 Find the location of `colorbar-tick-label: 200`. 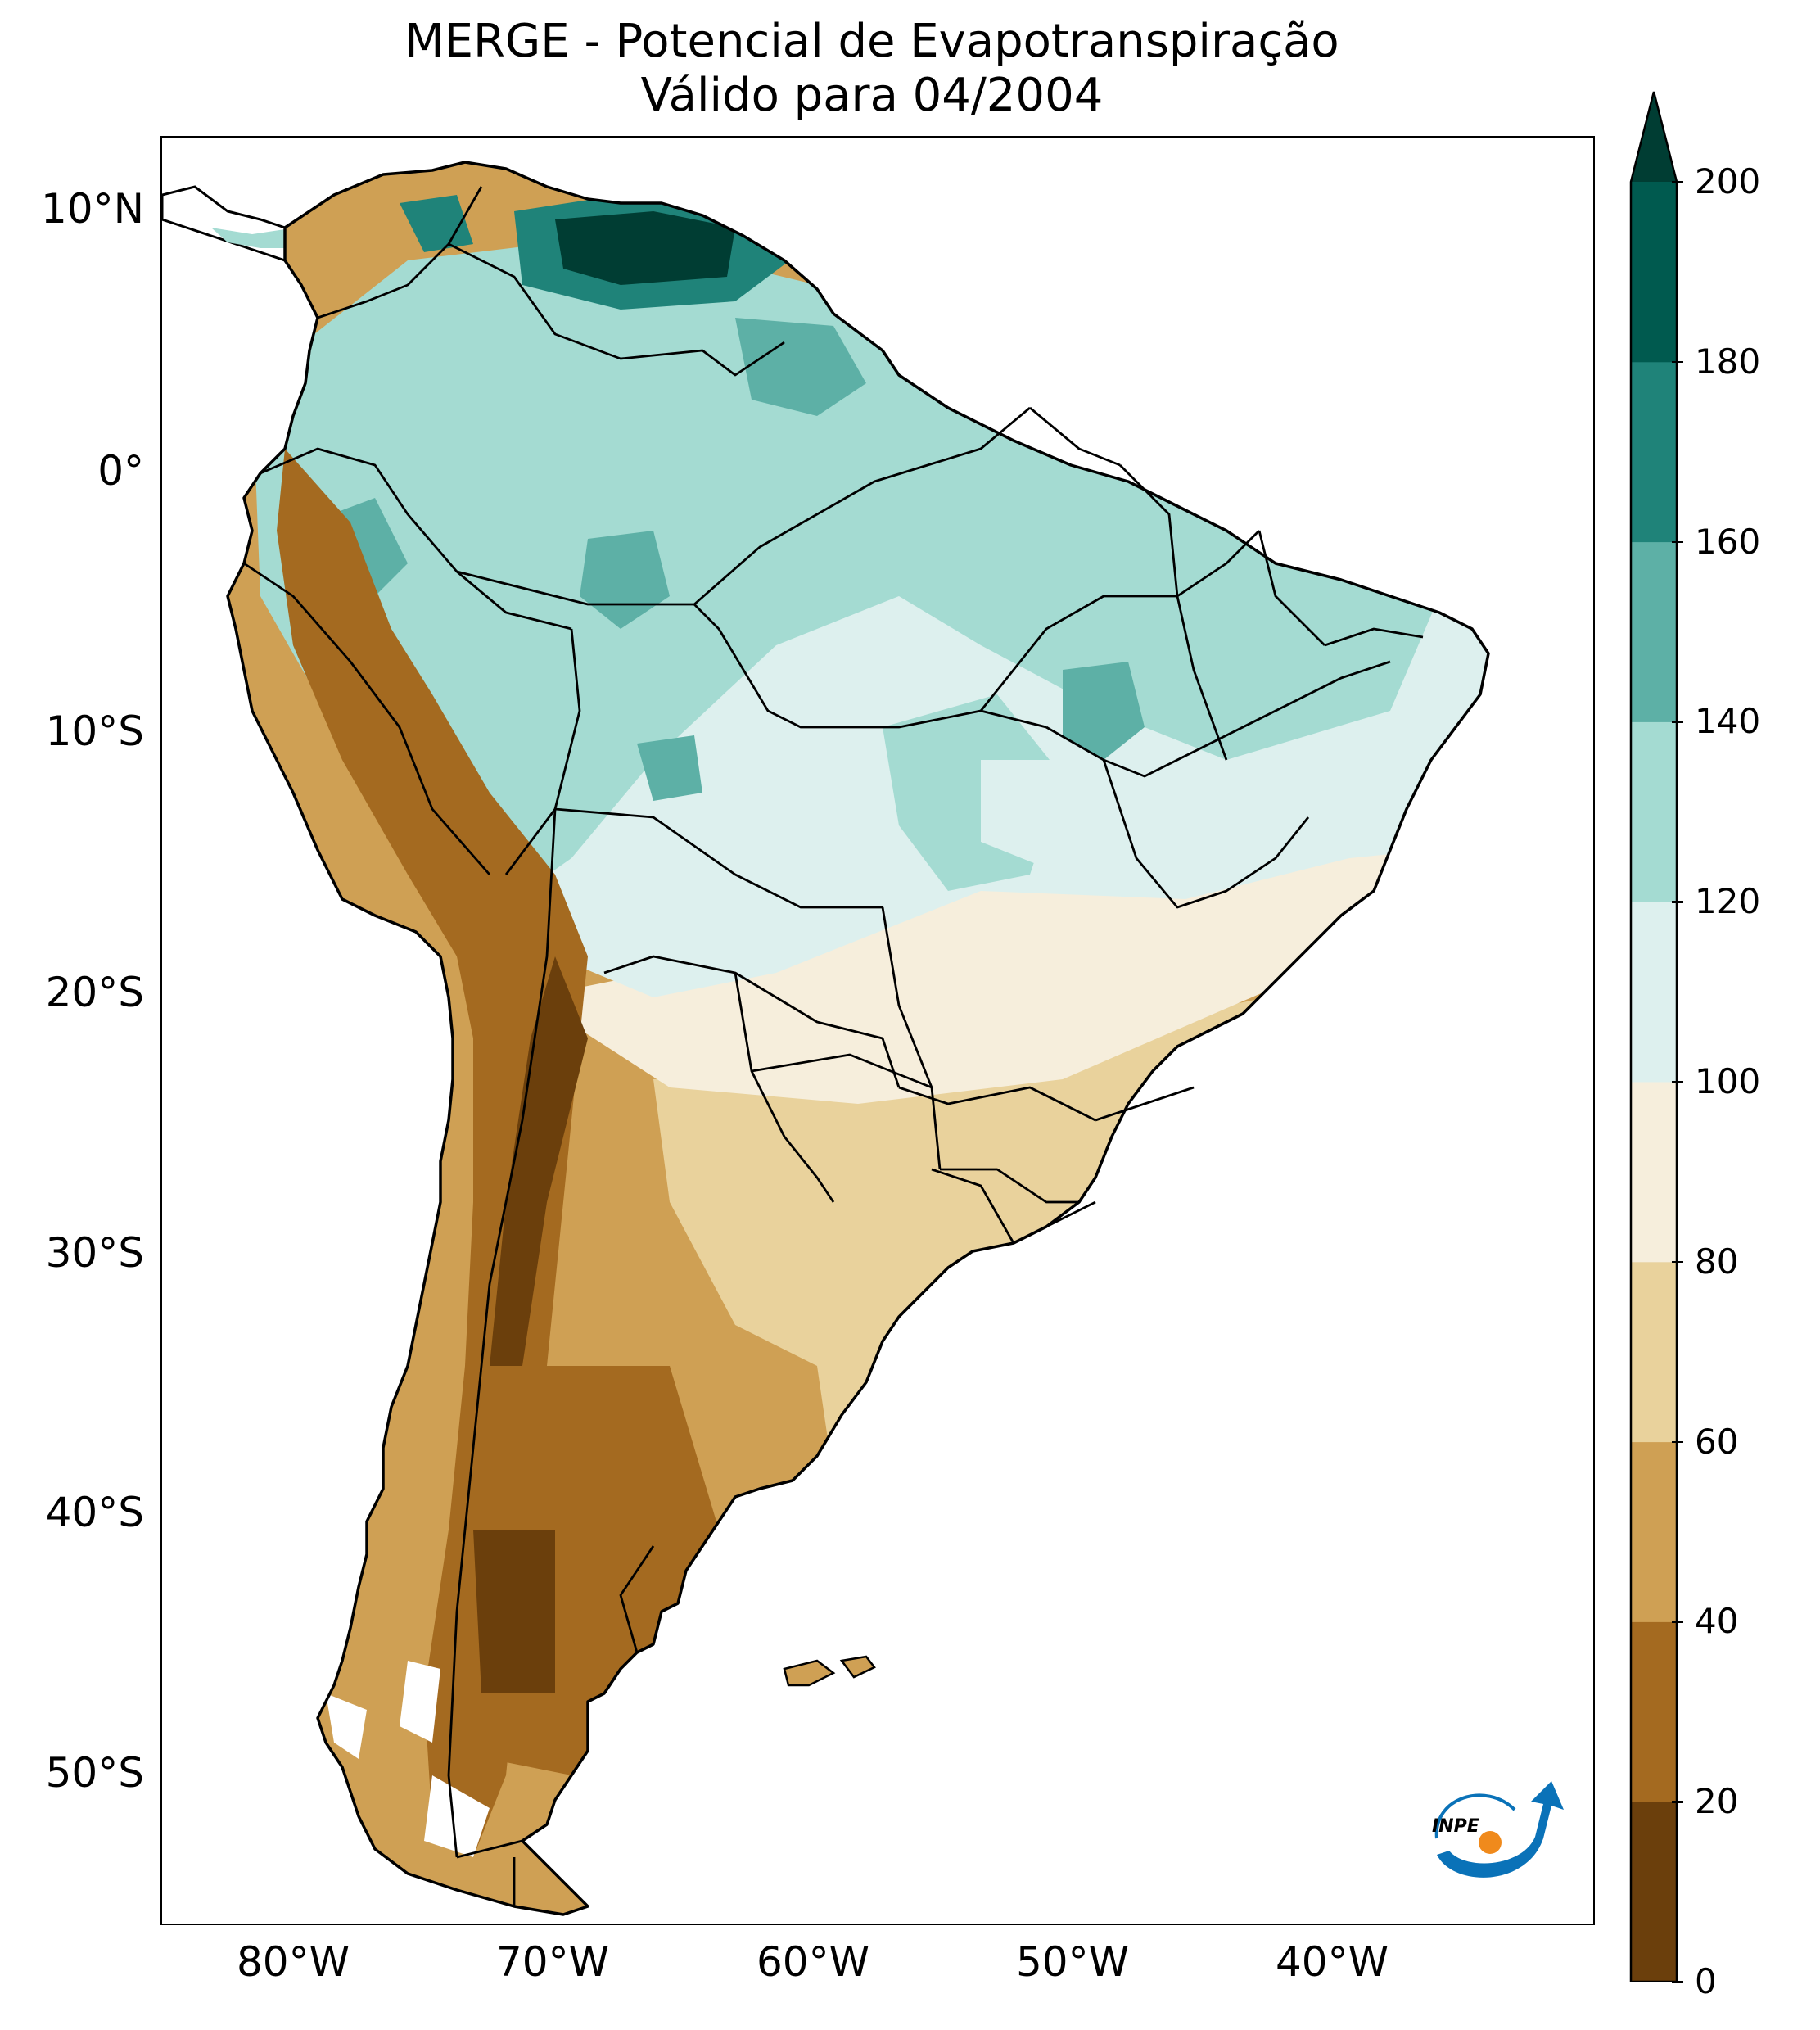

colorbar-tick-label: 200 is located at coordinates (1728, 181).